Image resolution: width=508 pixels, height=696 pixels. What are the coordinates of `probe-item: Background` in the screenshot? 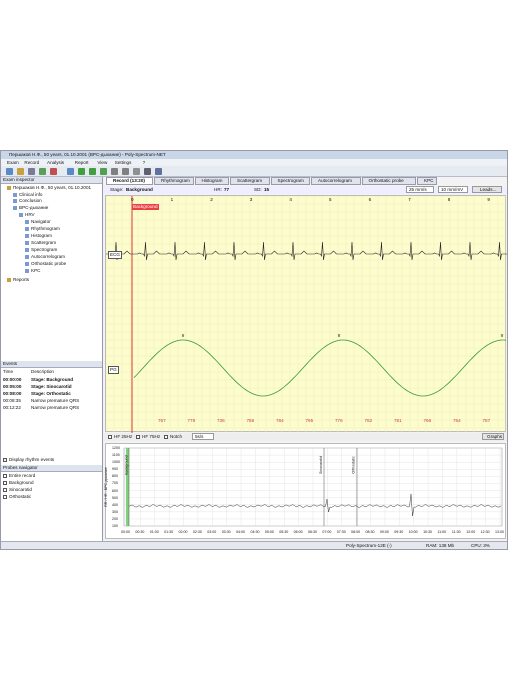 It's located at (21, 482).